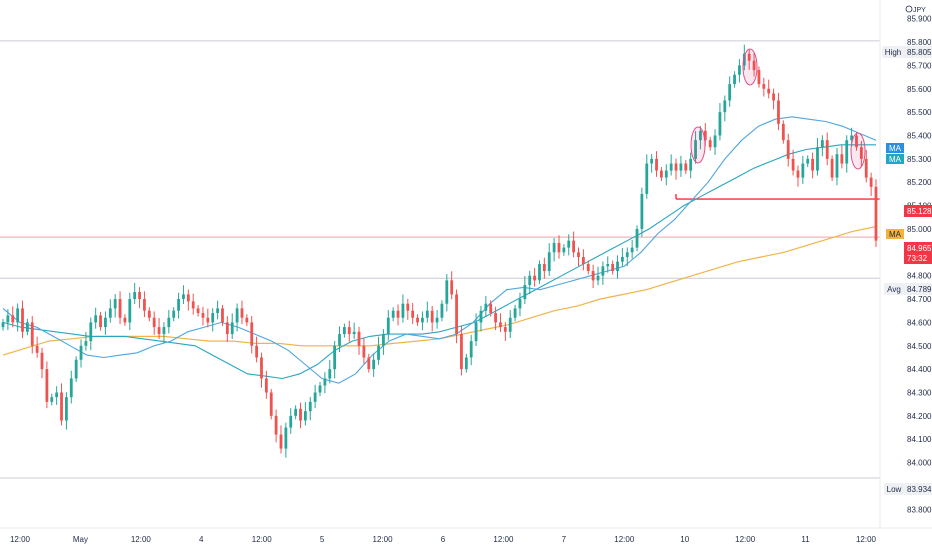 The height and width of the screenshot is (550, 932). What do you see at coordinates (895, 159) in the screenshot?
I see `ma-mid-tag: MA` at bounding box center [895, 159].